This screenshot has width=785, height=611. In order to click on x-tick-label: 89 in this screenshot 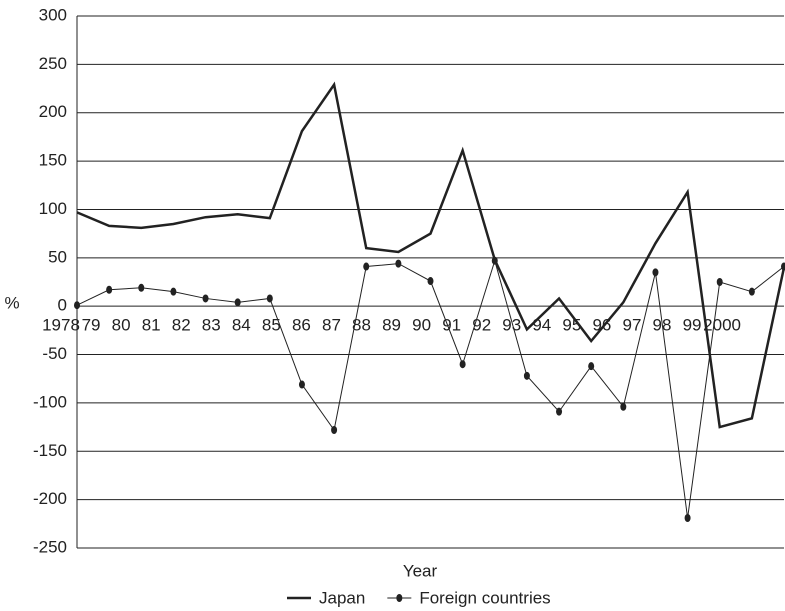, I will do `click(391, 325)`.